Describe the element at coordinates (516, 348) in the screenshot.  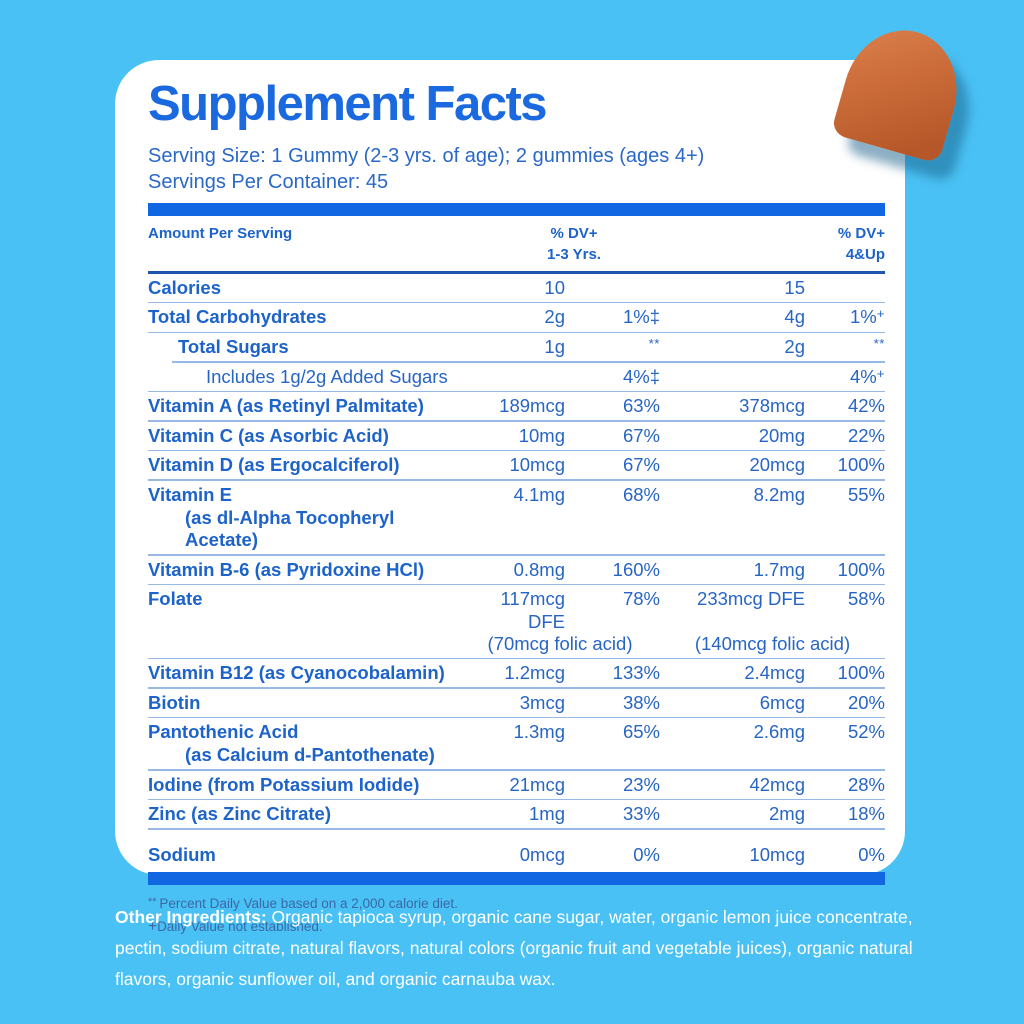
I see `nutrient-row: Total Sugars 1g ** 2g **` at that location.